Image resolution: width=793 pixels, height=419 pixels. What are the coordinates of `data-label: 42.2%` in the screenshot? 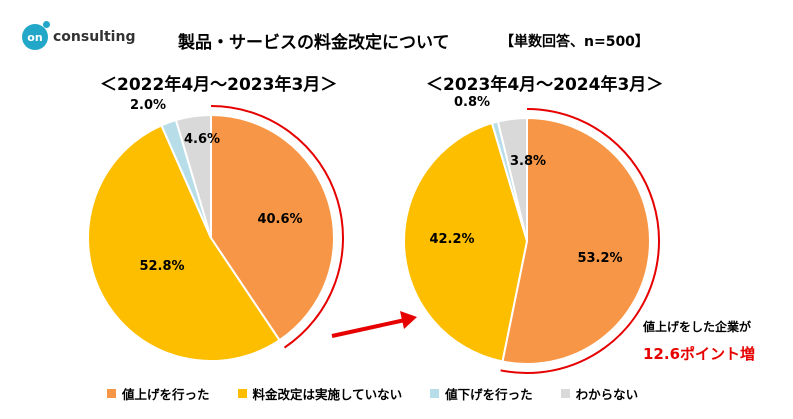 It's located at (451, 239).